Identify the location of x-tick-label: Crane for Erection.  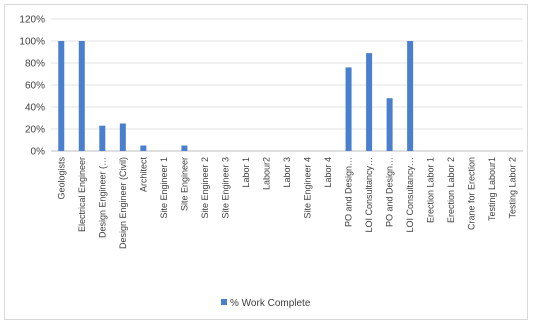
(472, 193).